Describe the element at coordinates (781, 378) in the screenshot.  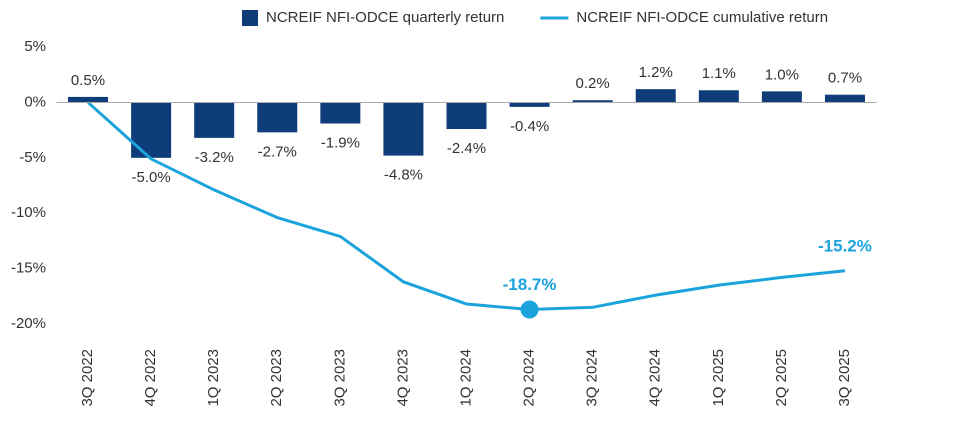
I see `x-tick-label: 2Q 2025` at that location.